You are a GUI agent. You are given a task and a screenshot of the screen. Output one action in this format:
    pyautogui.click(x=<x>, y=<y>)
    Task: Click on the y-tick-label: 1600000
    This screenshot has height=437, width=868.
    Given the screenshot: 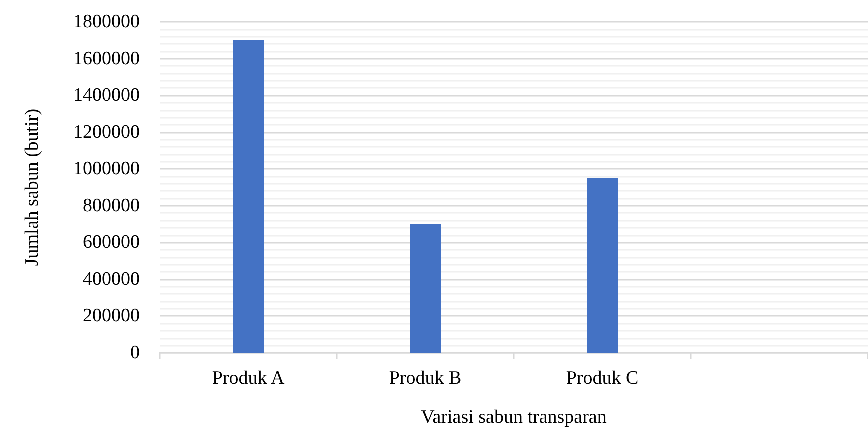 What is the action you would take?
    pyautogui.click(x=107, y=59)
    